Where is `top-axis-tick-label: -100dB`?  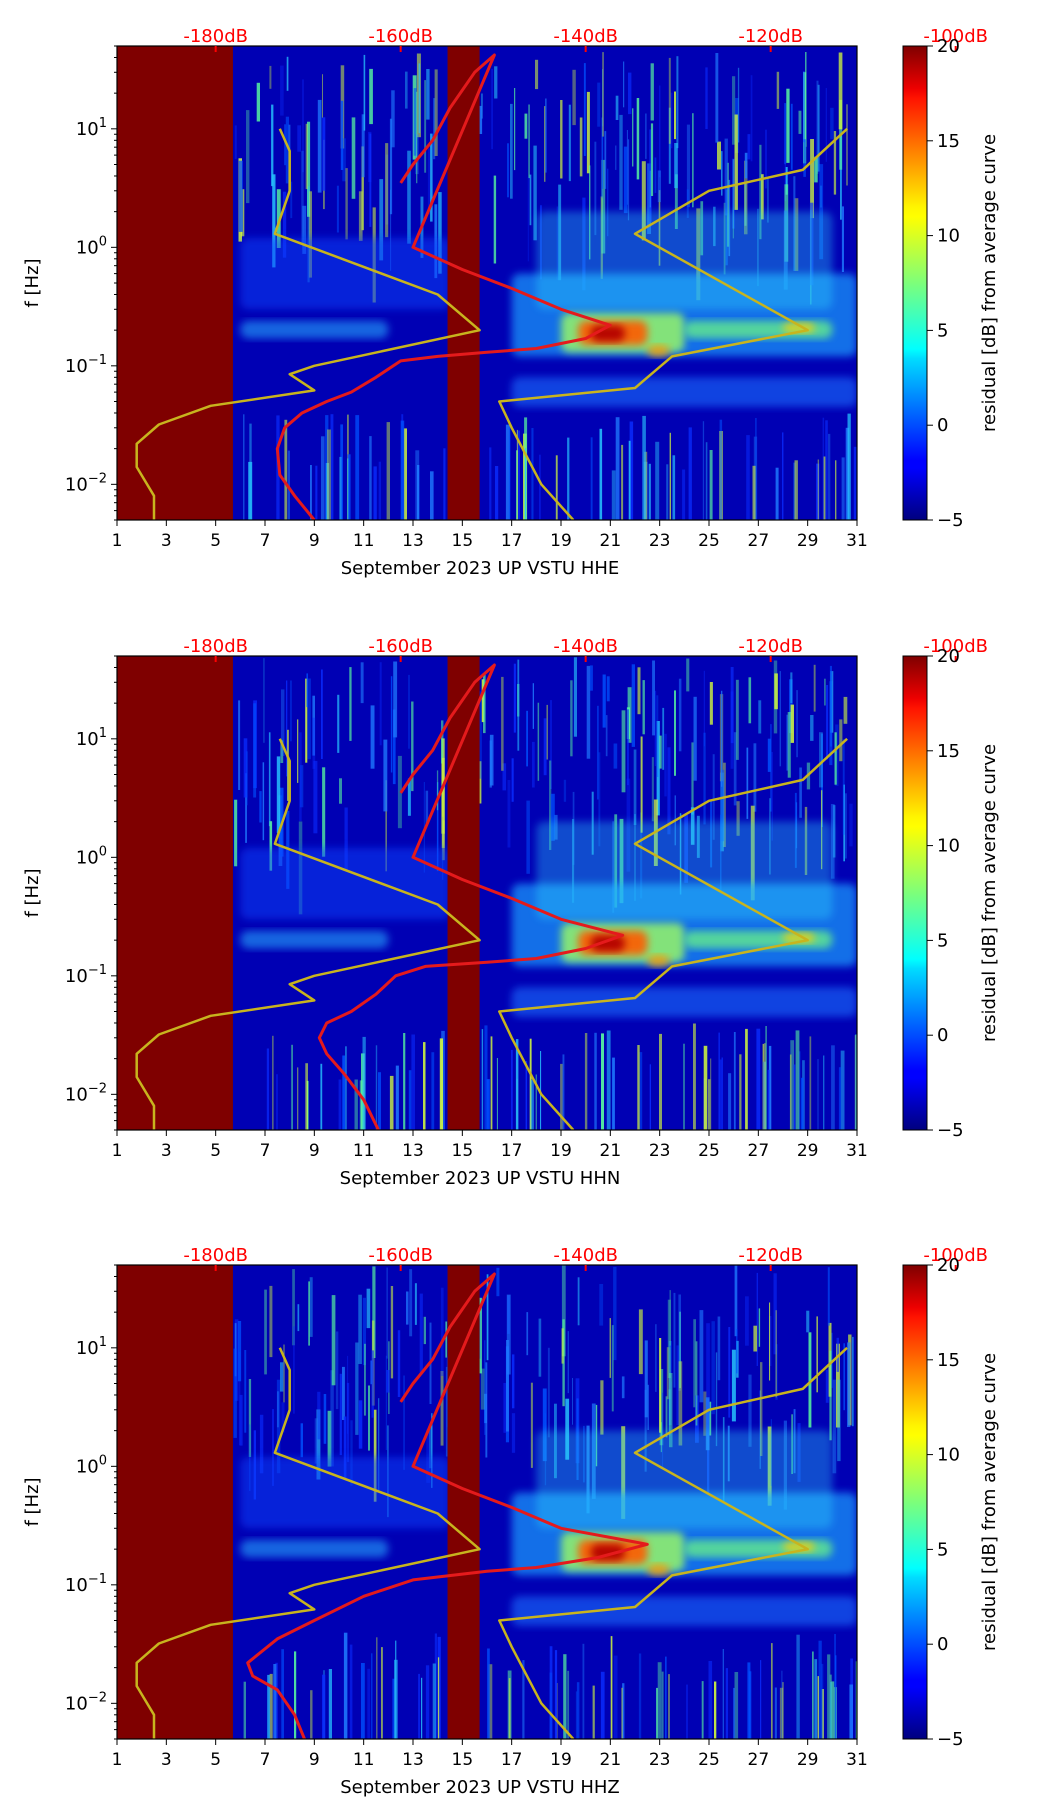
top-axis-tick-label: -100dB is located at coordinates (955, 36).